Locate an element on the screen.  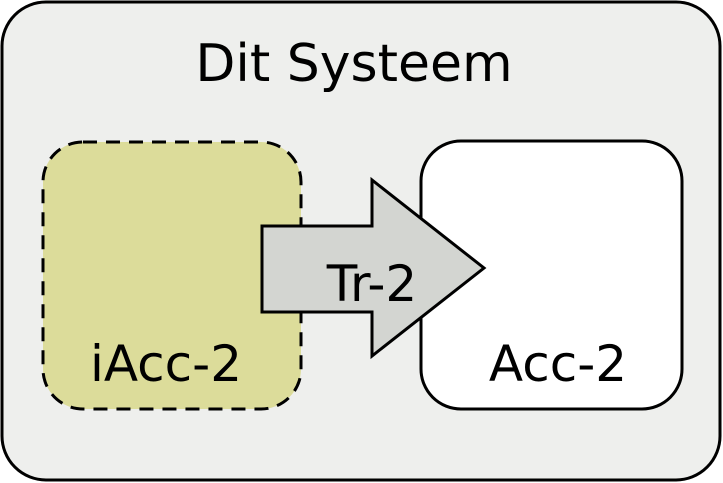
inactive-account-label: iAcc-2 is located at coordinates (166, 364).